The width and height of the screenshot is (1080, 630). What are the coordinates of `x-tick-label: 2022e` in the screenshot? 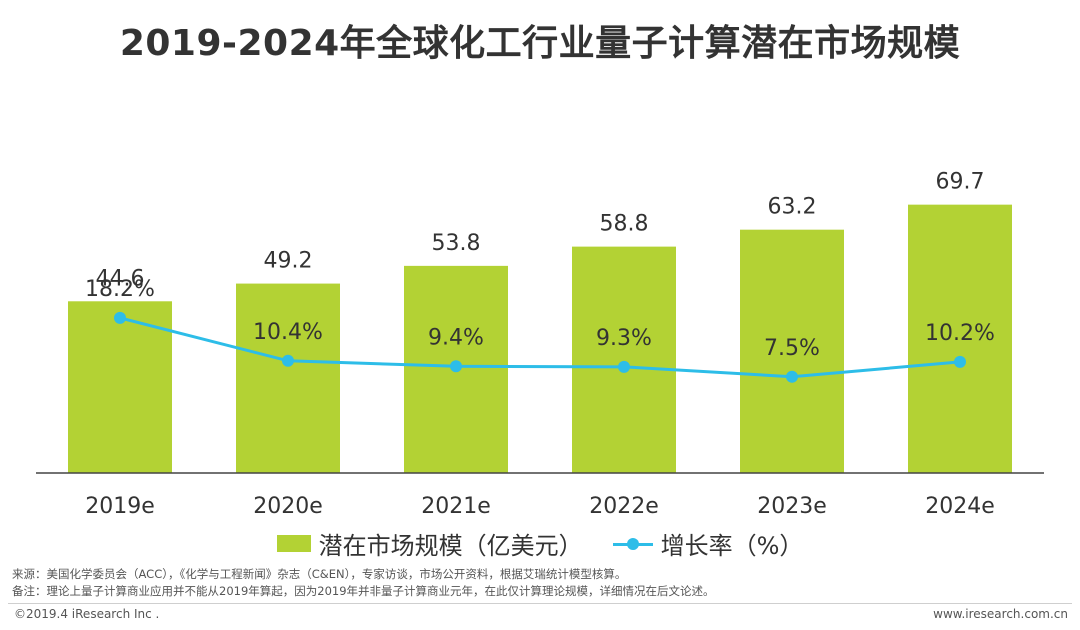 It's located at (624, 506).